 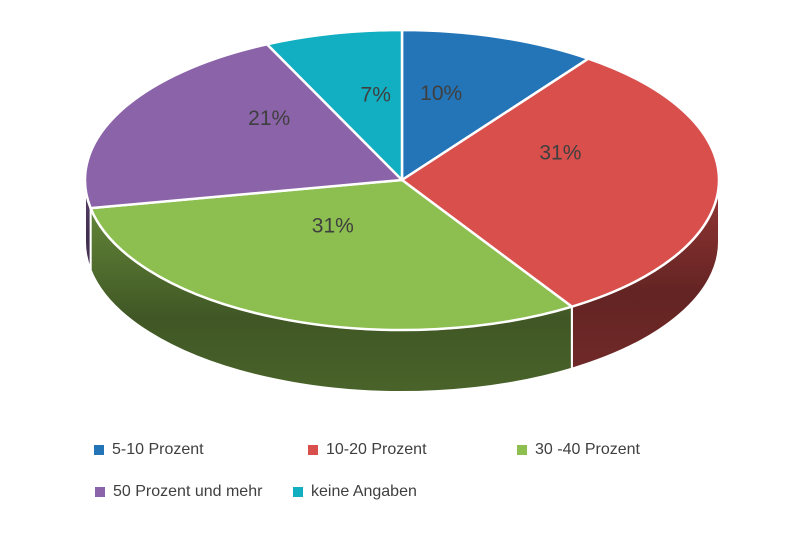 What do you see at coordinates (269, 118) in the screenshot?
I see `slice-value-label: 21%` at bounding box center [269, 118].